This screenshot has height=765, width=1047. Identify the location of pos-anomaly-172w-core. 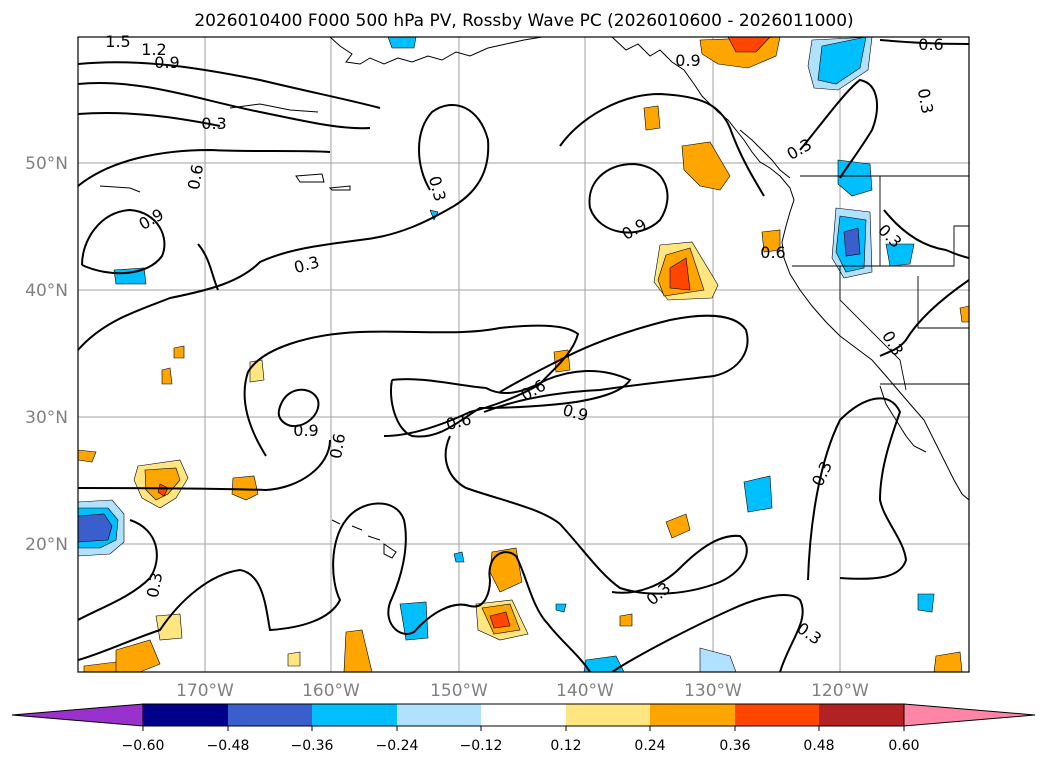
(163, 490).